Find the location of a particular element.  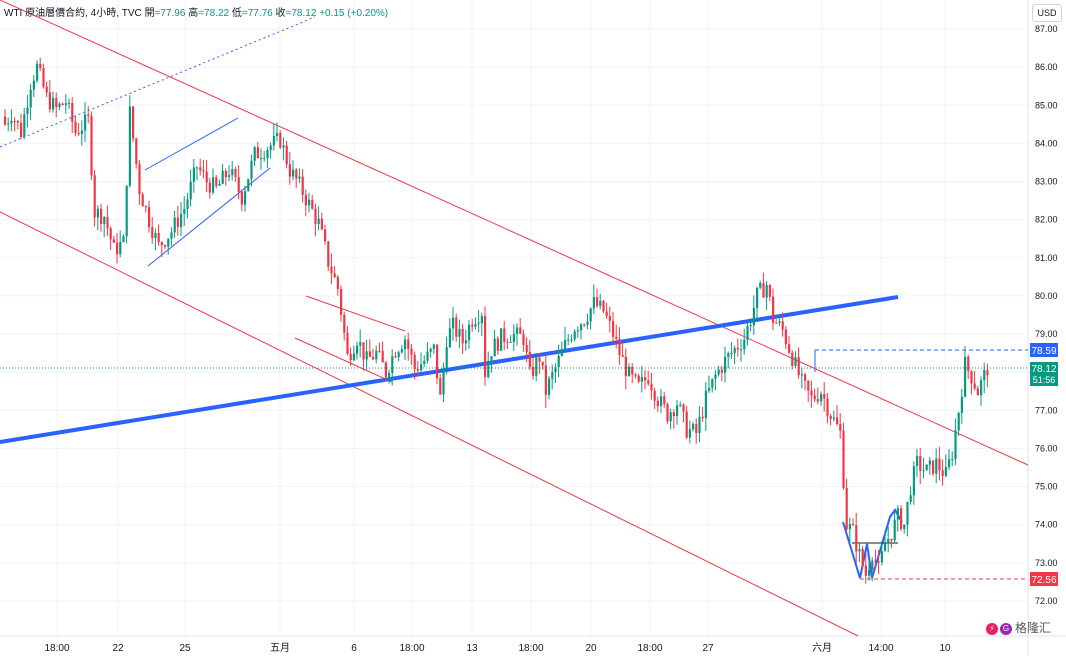

y-tick-label: 84.00 is located at coordinates (1046, 143).